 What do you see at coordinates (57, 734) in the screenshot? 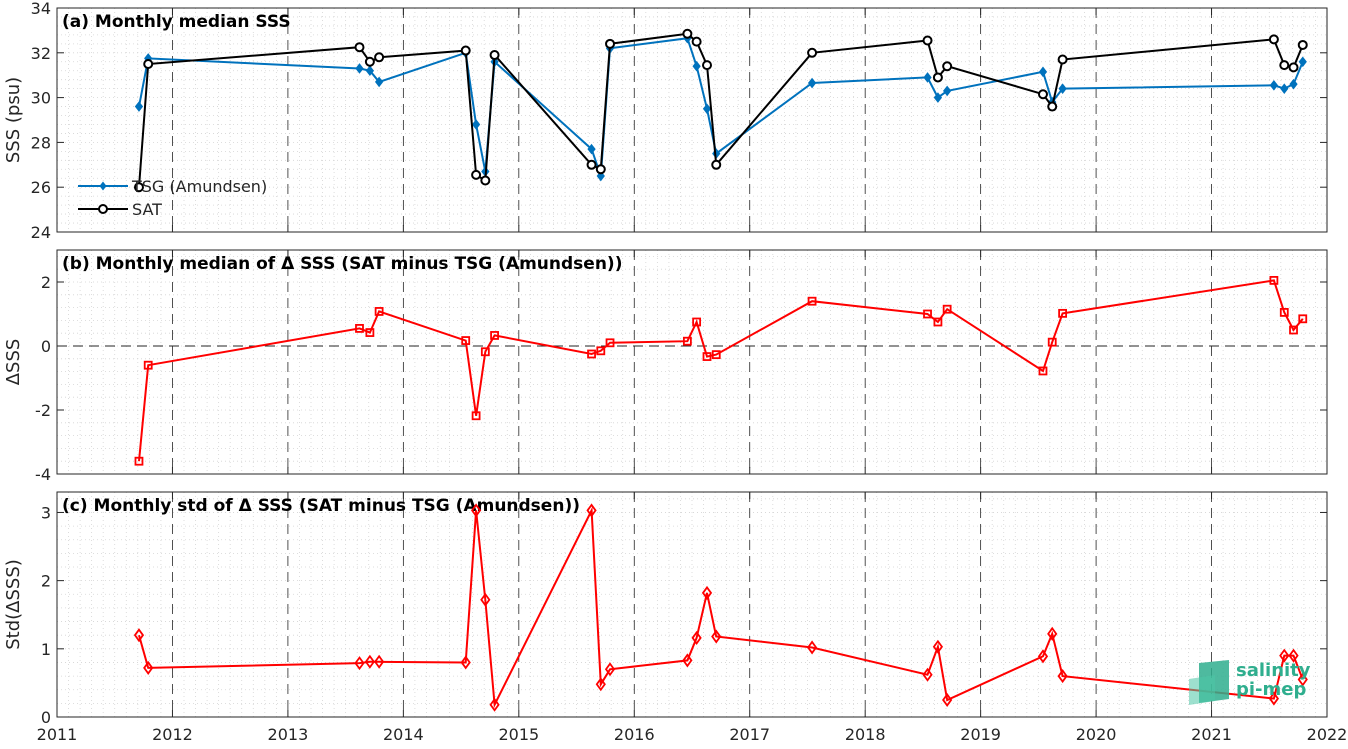
I see `x-tick-label: 2011` at bounding box center [57, 734].